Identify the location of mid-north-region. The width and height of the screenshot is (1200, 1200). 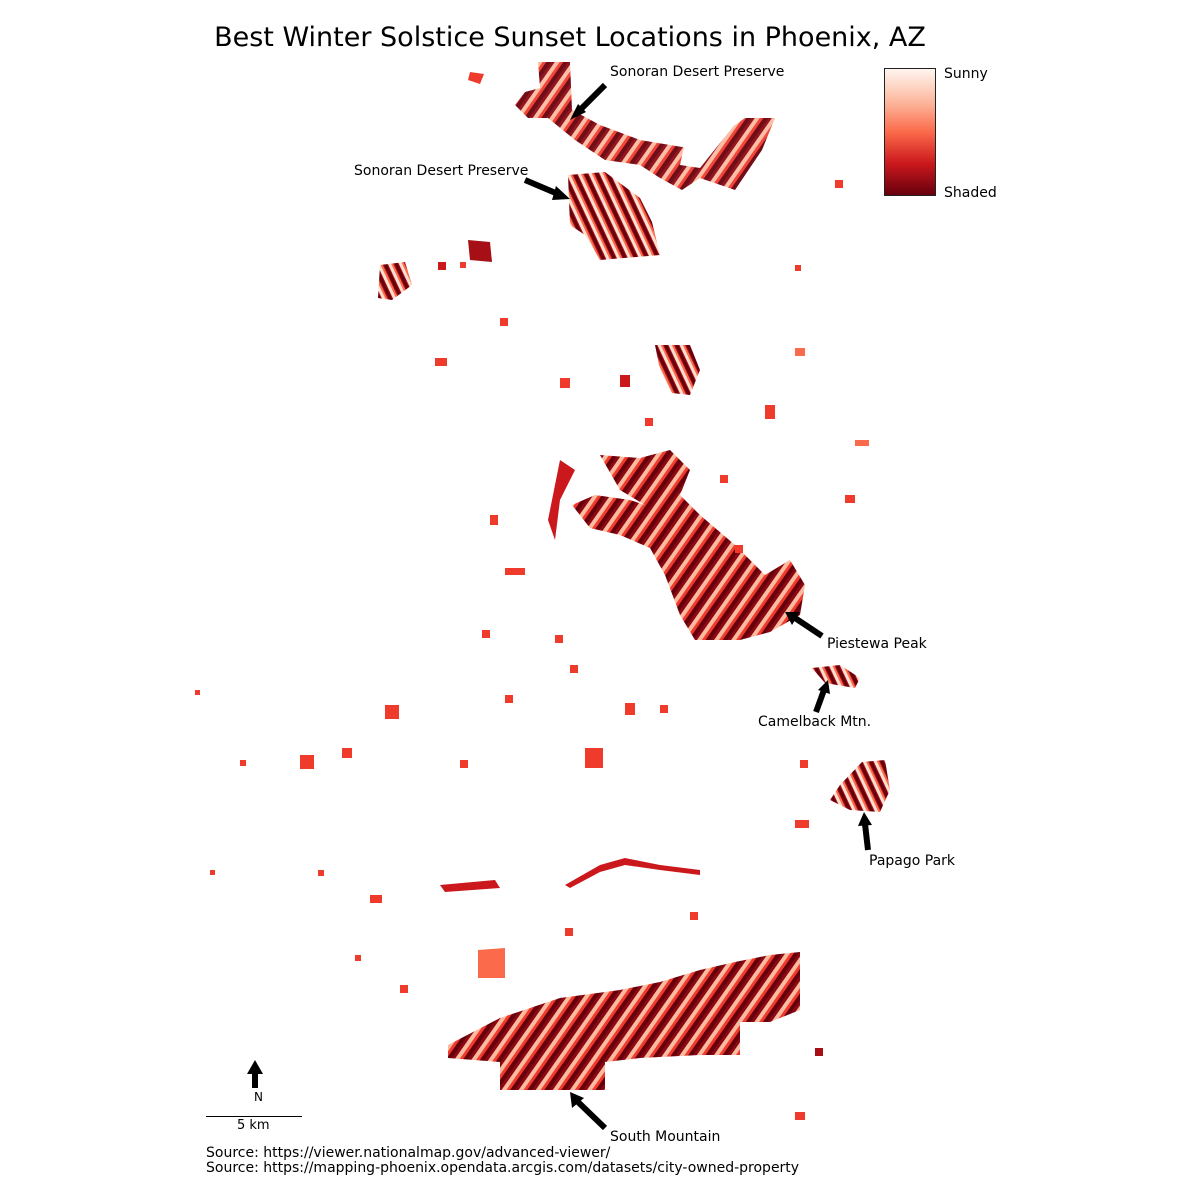
(682, 382).